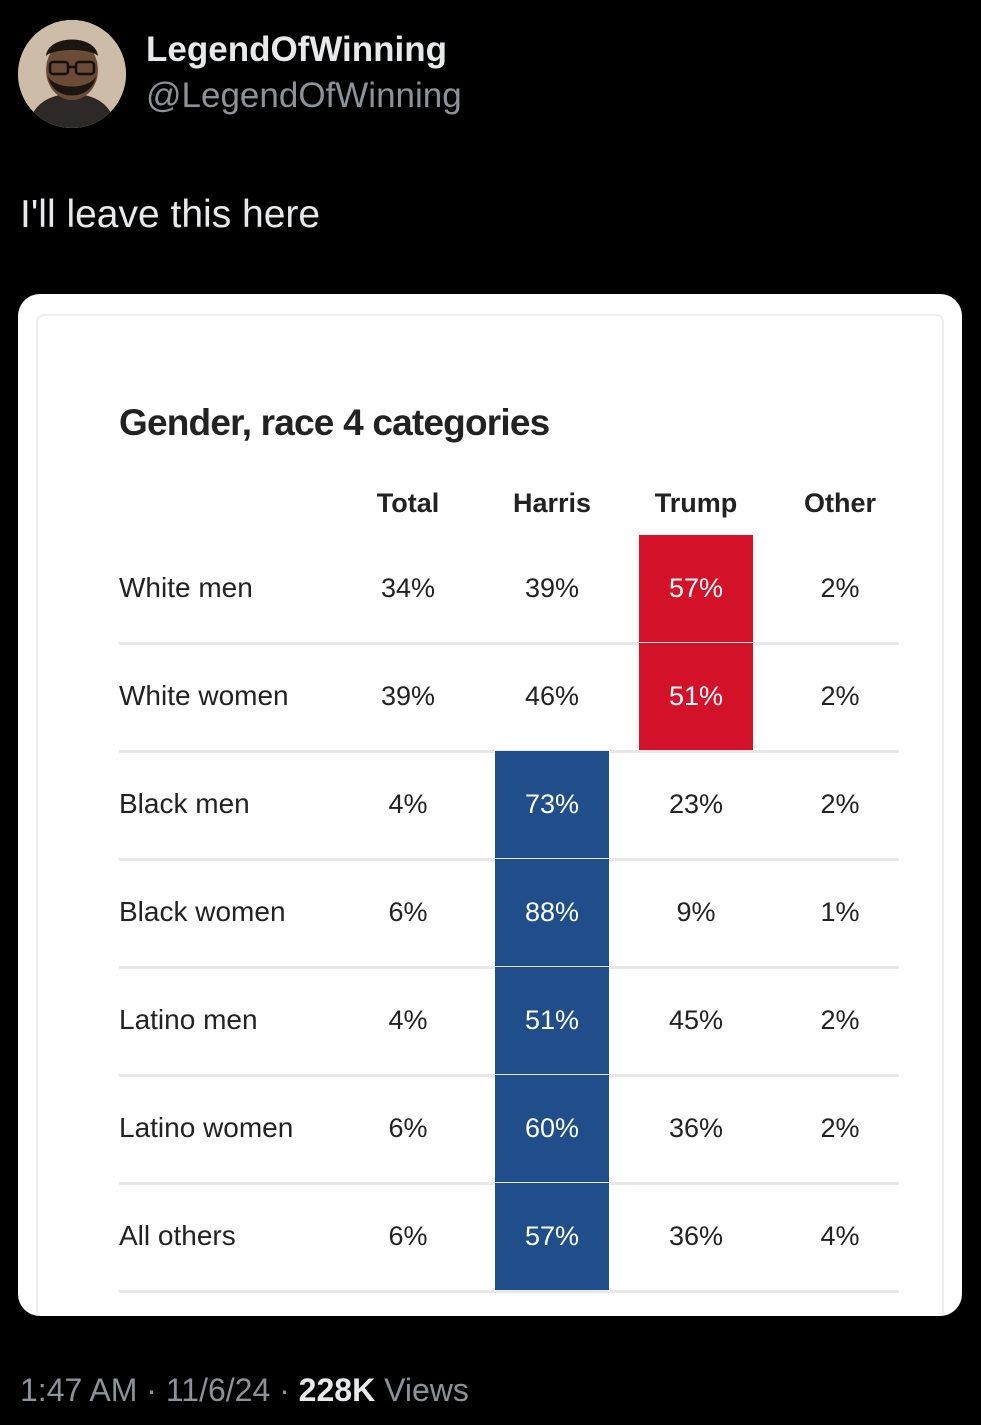  What do you see at coordinates (304, 95) in the screenshot?
I see `user-handle: @LegendOfWinning` at bounding box center [304, 95].